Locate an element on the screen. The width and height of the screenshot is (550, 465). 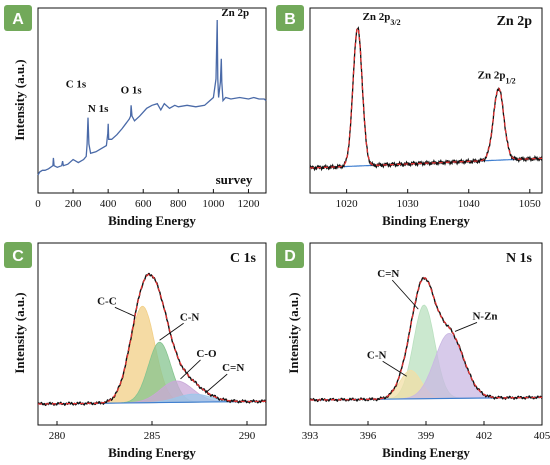
panel-a-xtick-label: 200 is located at coordinates (73, 204).